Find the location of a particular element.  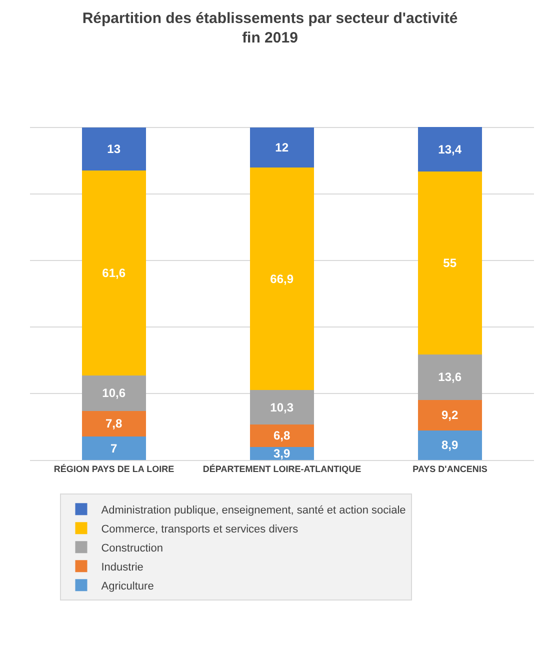

data-label: 12 is located at coordinates (282, 147).